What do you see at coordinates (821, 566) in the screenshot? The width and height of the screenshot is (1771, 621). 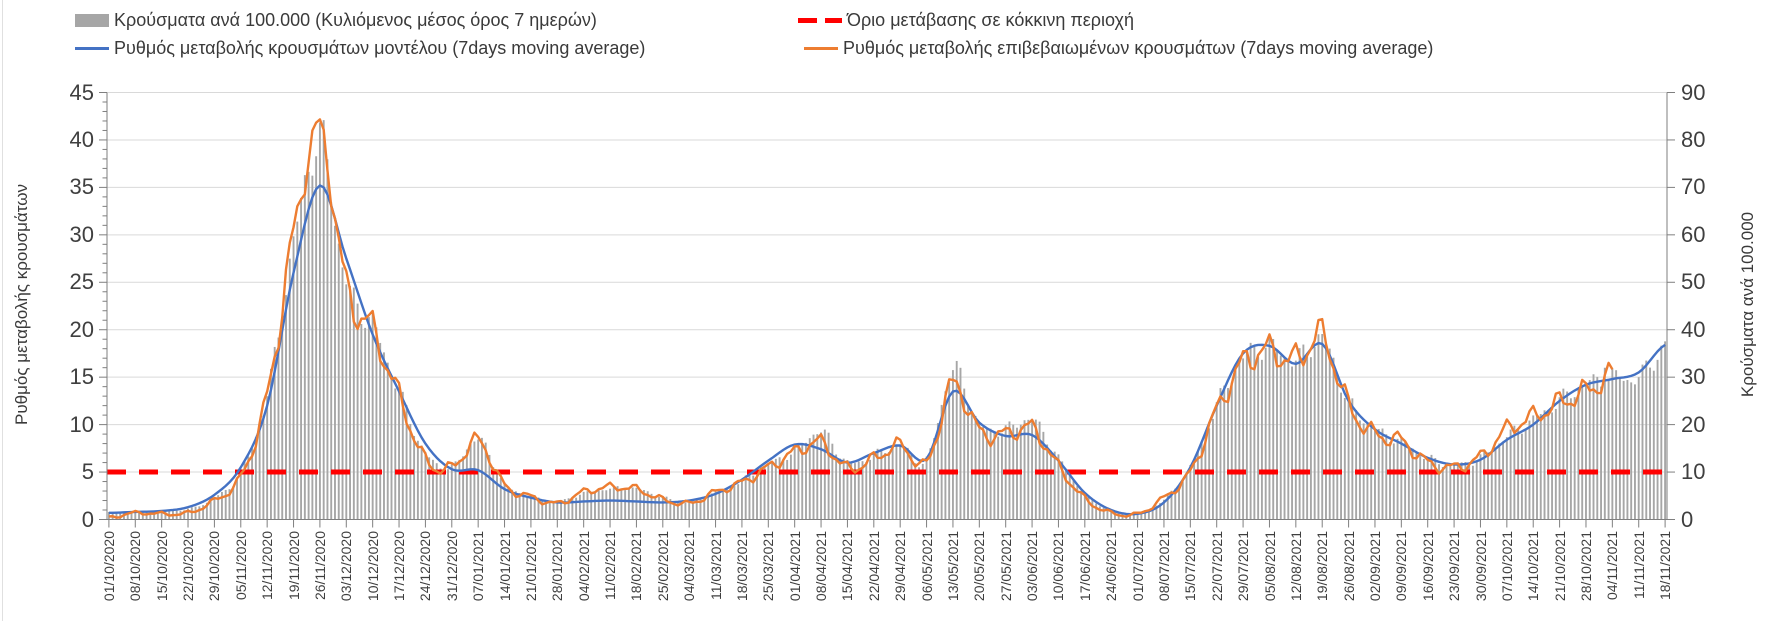 I see `x-axis-date-label: 08/04/2021` at bounding box center [821, 566].